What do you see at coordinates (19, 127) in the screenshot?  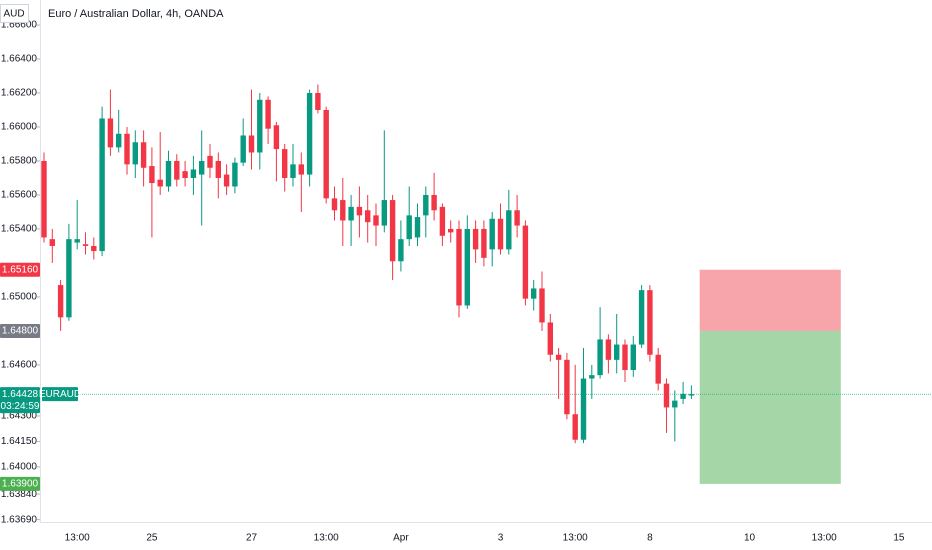 I see `y-tick-label: 1.66000` at bounding box center [19, 127].